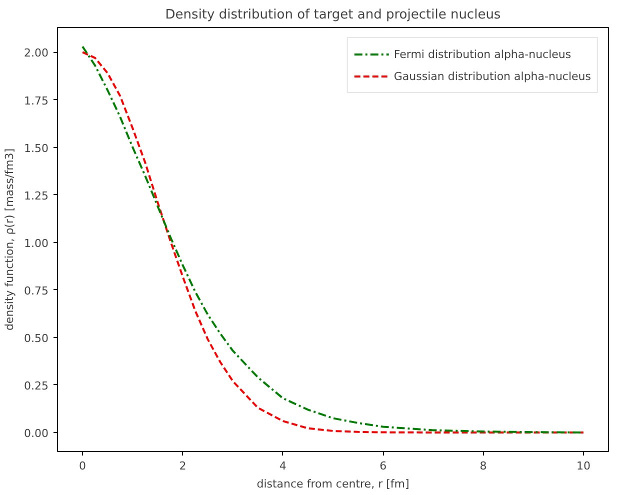  Describe the element at coordinates (492, 76) in the screenshot. I see `legend-label: Gaussian distribution alpha-nucleus` at that location.